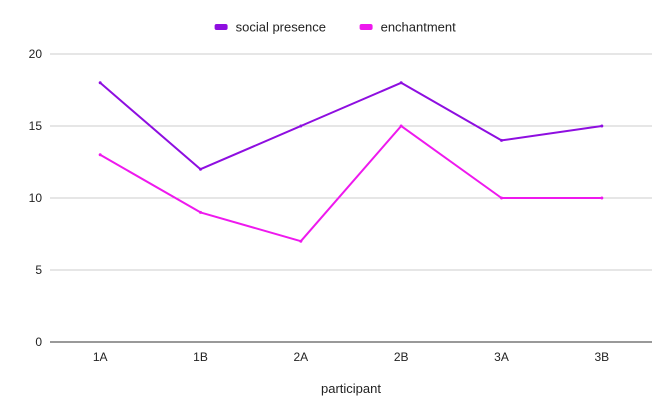 This screenshot has height=408, width=666. Describe the element at coordinates (36, 54) in the screenshot. I see `y-tick-label: 20` at that location.